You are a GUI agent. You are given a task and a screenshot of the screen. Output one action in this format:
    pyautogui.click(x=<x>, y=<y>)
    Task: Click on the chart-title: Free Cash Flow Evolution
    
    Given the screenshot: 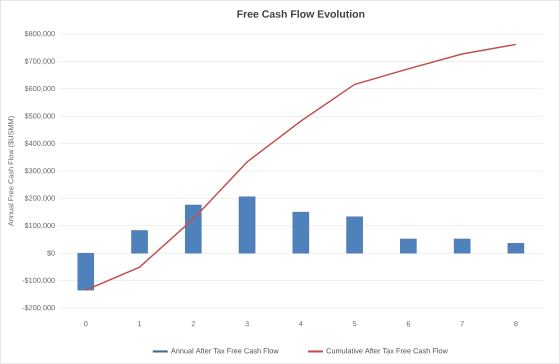 What is the action you would take?
    pyautogui.click(x=300, y=14)
    